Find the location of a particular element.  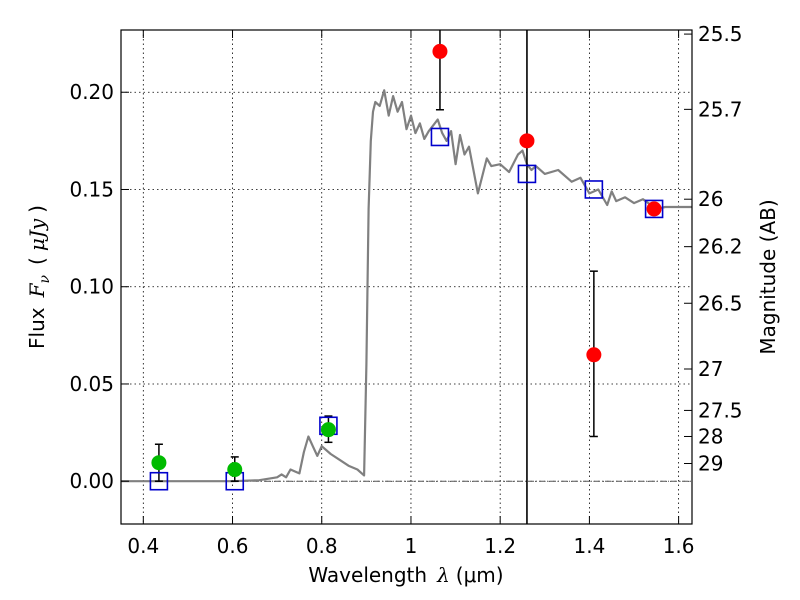

y-axis-title: FluxFν(μJy) is located at coordinates (39, 277).